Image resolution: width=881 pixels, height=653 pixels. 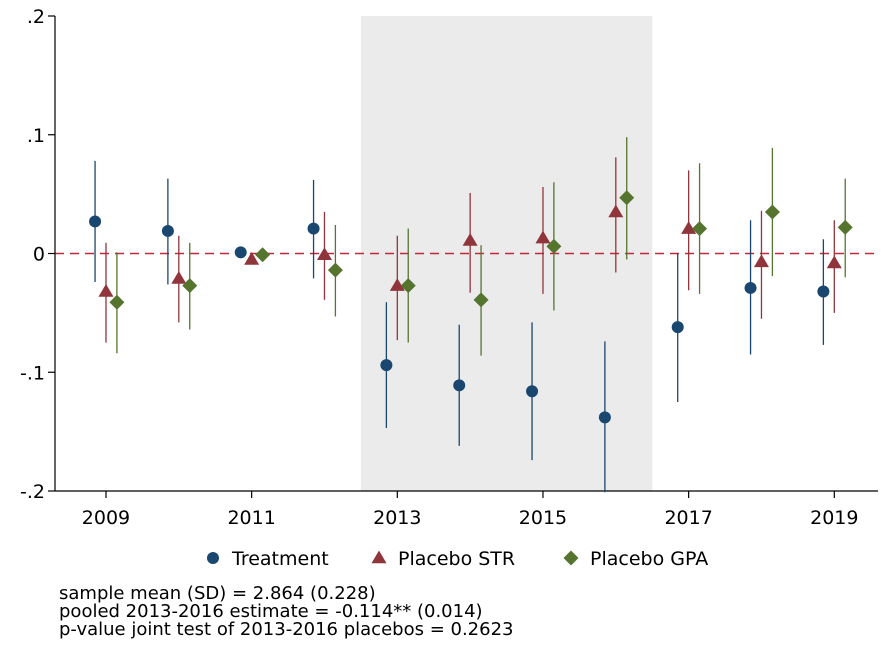 What do you see at coordinates (32, 492) in the screenshot?
I see `y-tick-label: -.2` at bounding box center [32, 492].